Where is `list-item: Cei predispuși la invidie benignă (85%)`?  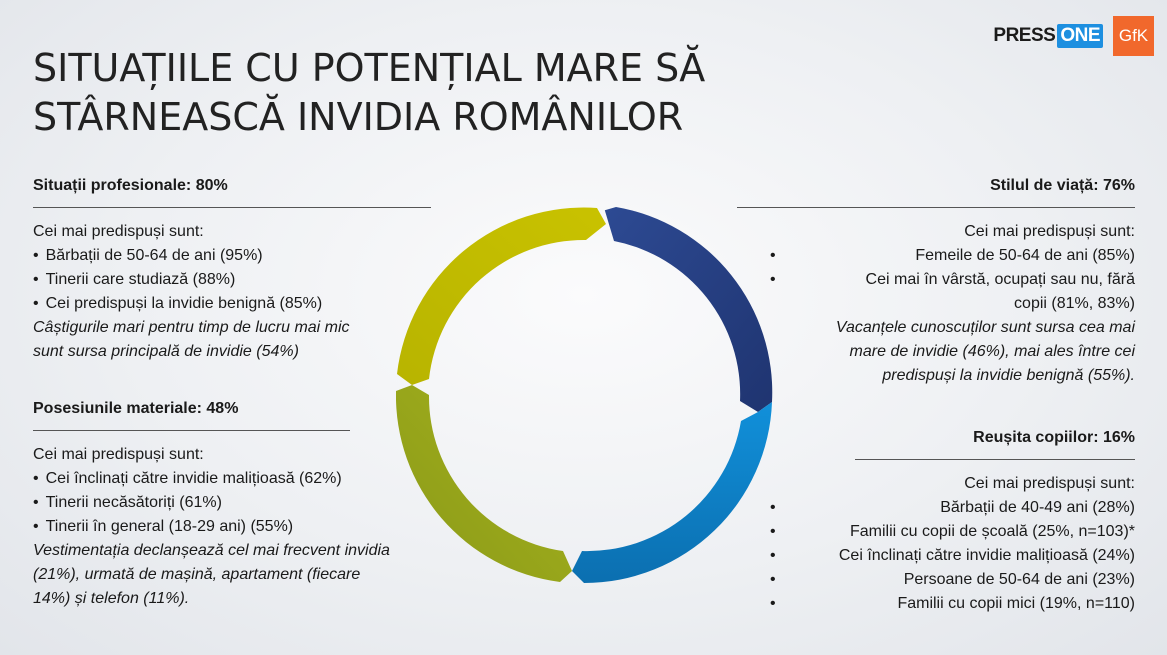 list-item: Cei predispuși la invidie benignă (85%) is located at coordinates (232, 304).